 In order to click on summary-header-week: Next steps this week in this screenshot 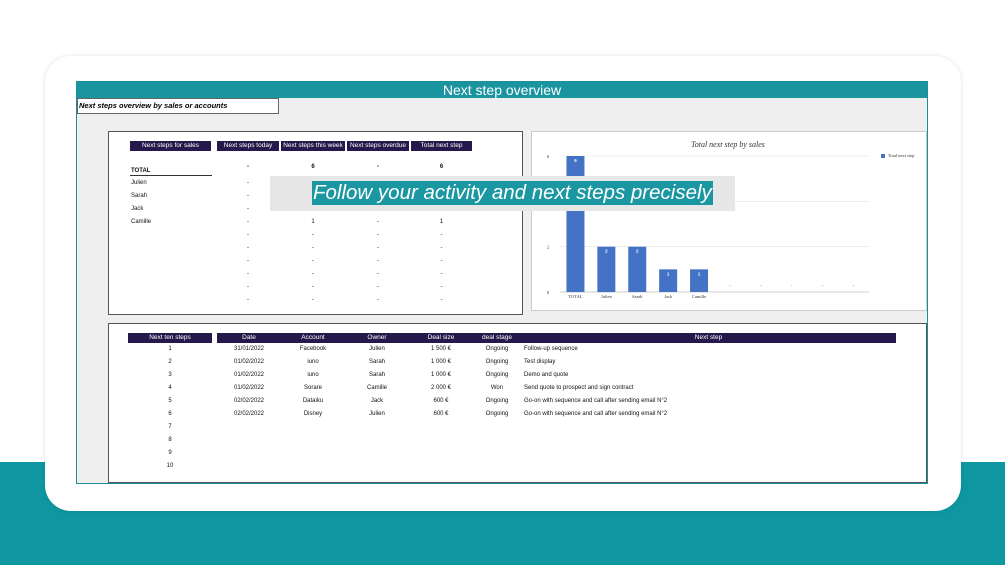, I will do `click(313, 146)`.